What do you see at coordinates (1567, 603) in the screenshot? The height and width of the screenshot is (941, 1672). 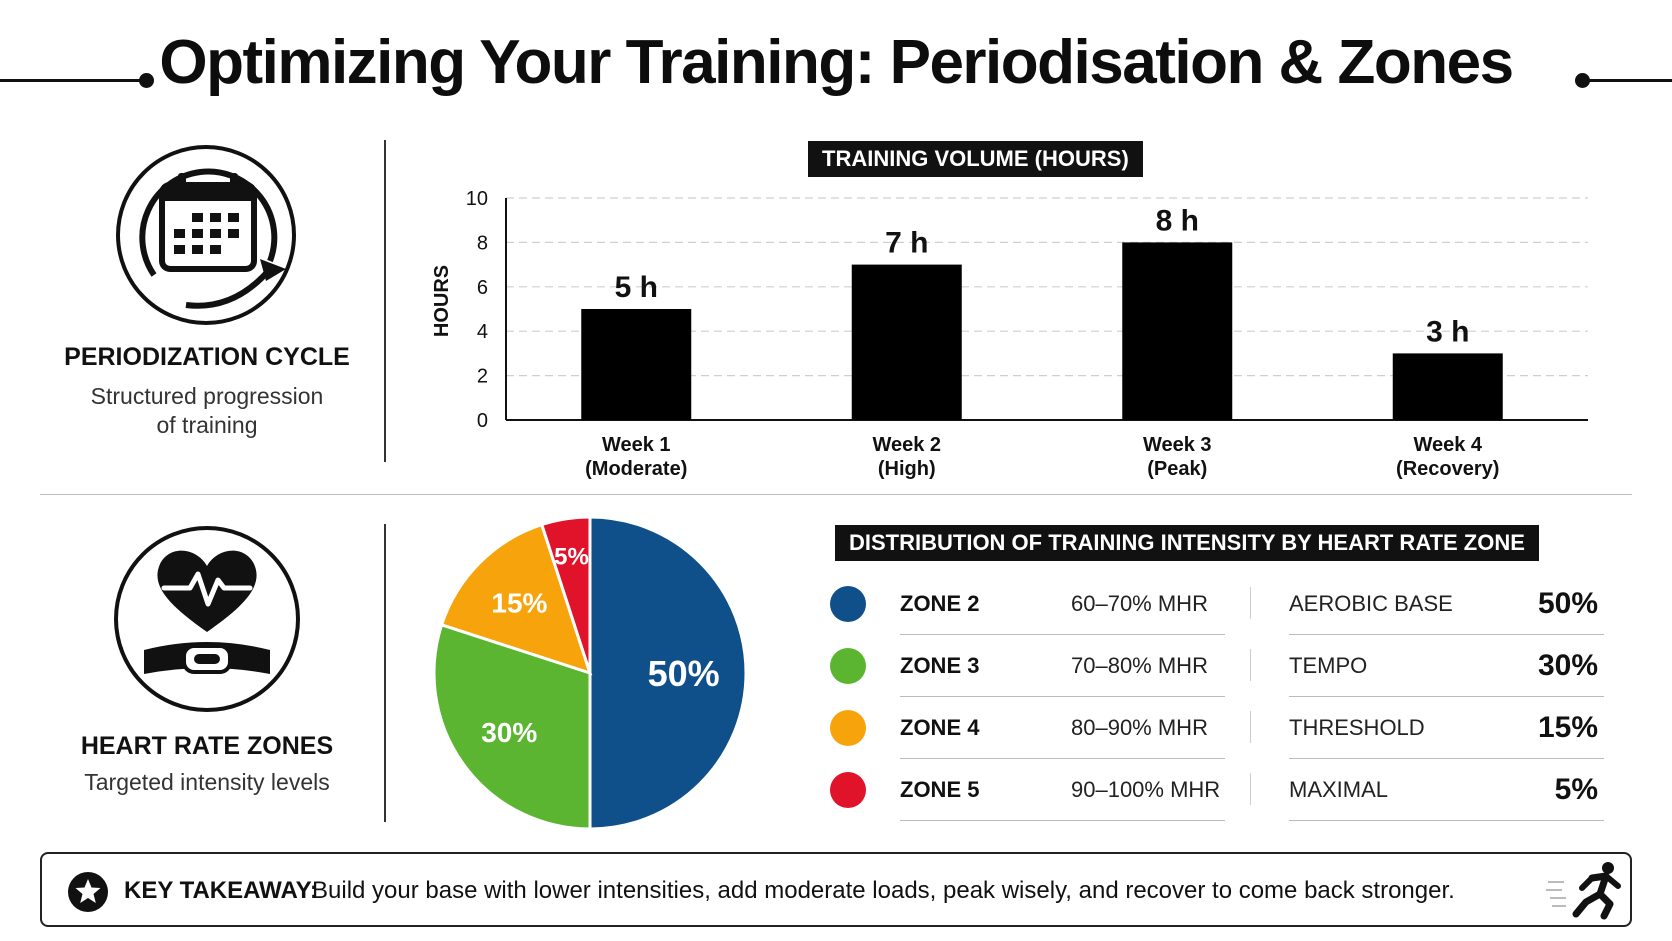 I see `zone-percent: 50%` at bounding box center [1567, 603].